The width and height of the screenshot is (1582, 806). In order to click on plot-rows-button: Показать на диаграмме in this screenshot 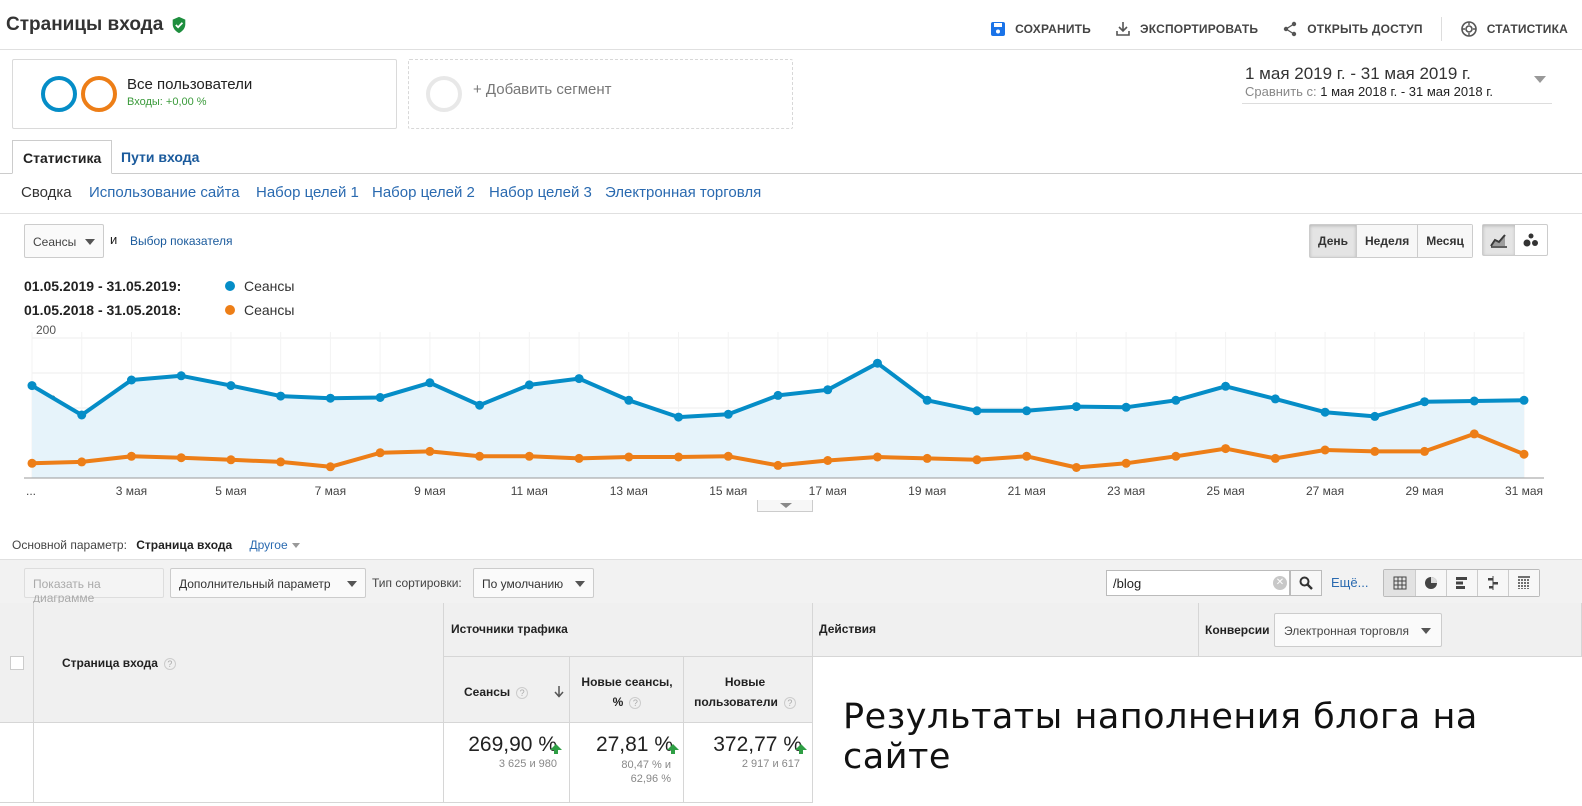, I will do `click(94, 586)`.